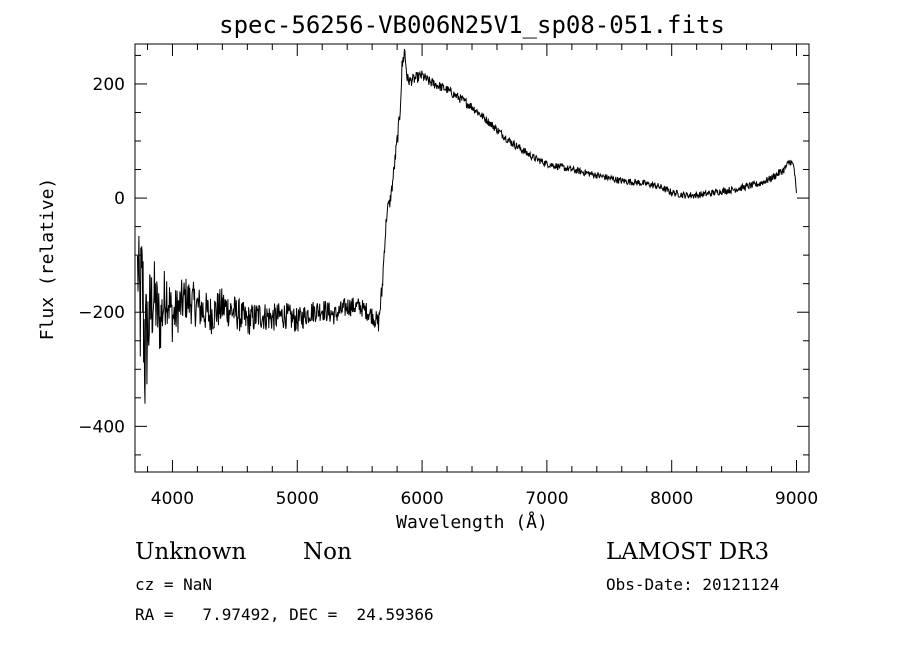  What do you see at coordinates (484, 499) in the screenshot?
I see `x-tick-labels: 4000 5000 6000 7000 8000 9000` at bounding box center [484, 499].